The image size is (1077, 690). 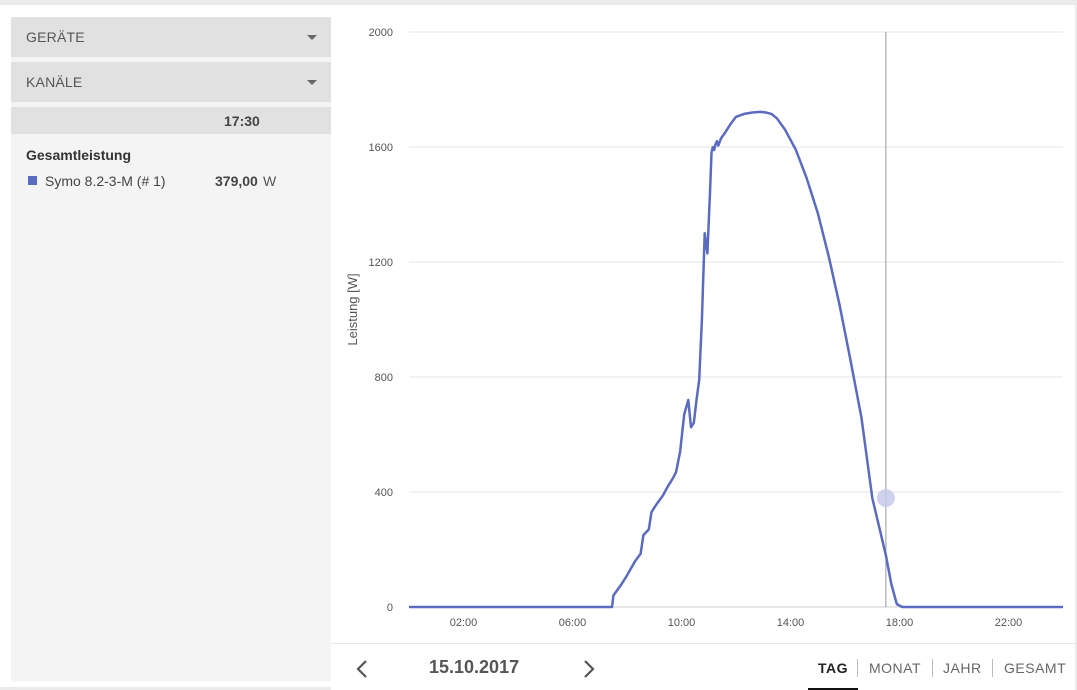 What do you see at coordinates (171, 120) in the screenshot?
I see `selected-time-header: 17:30` at bounding box center [171, 120].